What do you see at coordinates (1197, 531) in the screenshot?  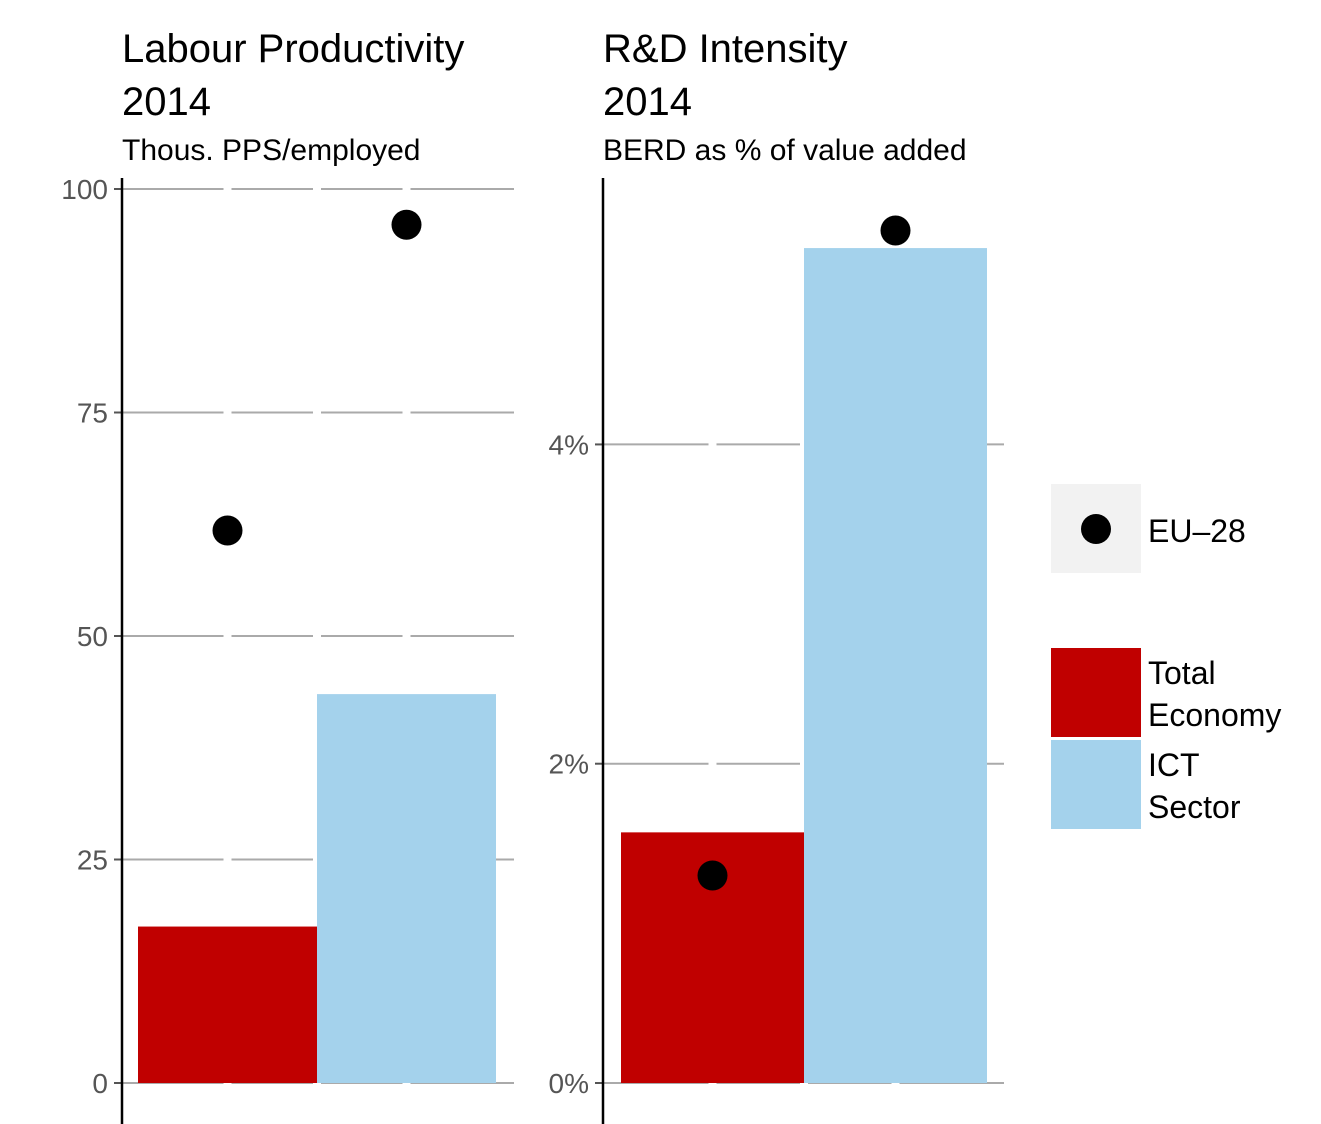 I see `legend-label: EU–28` at bounding box center [1197, 531].